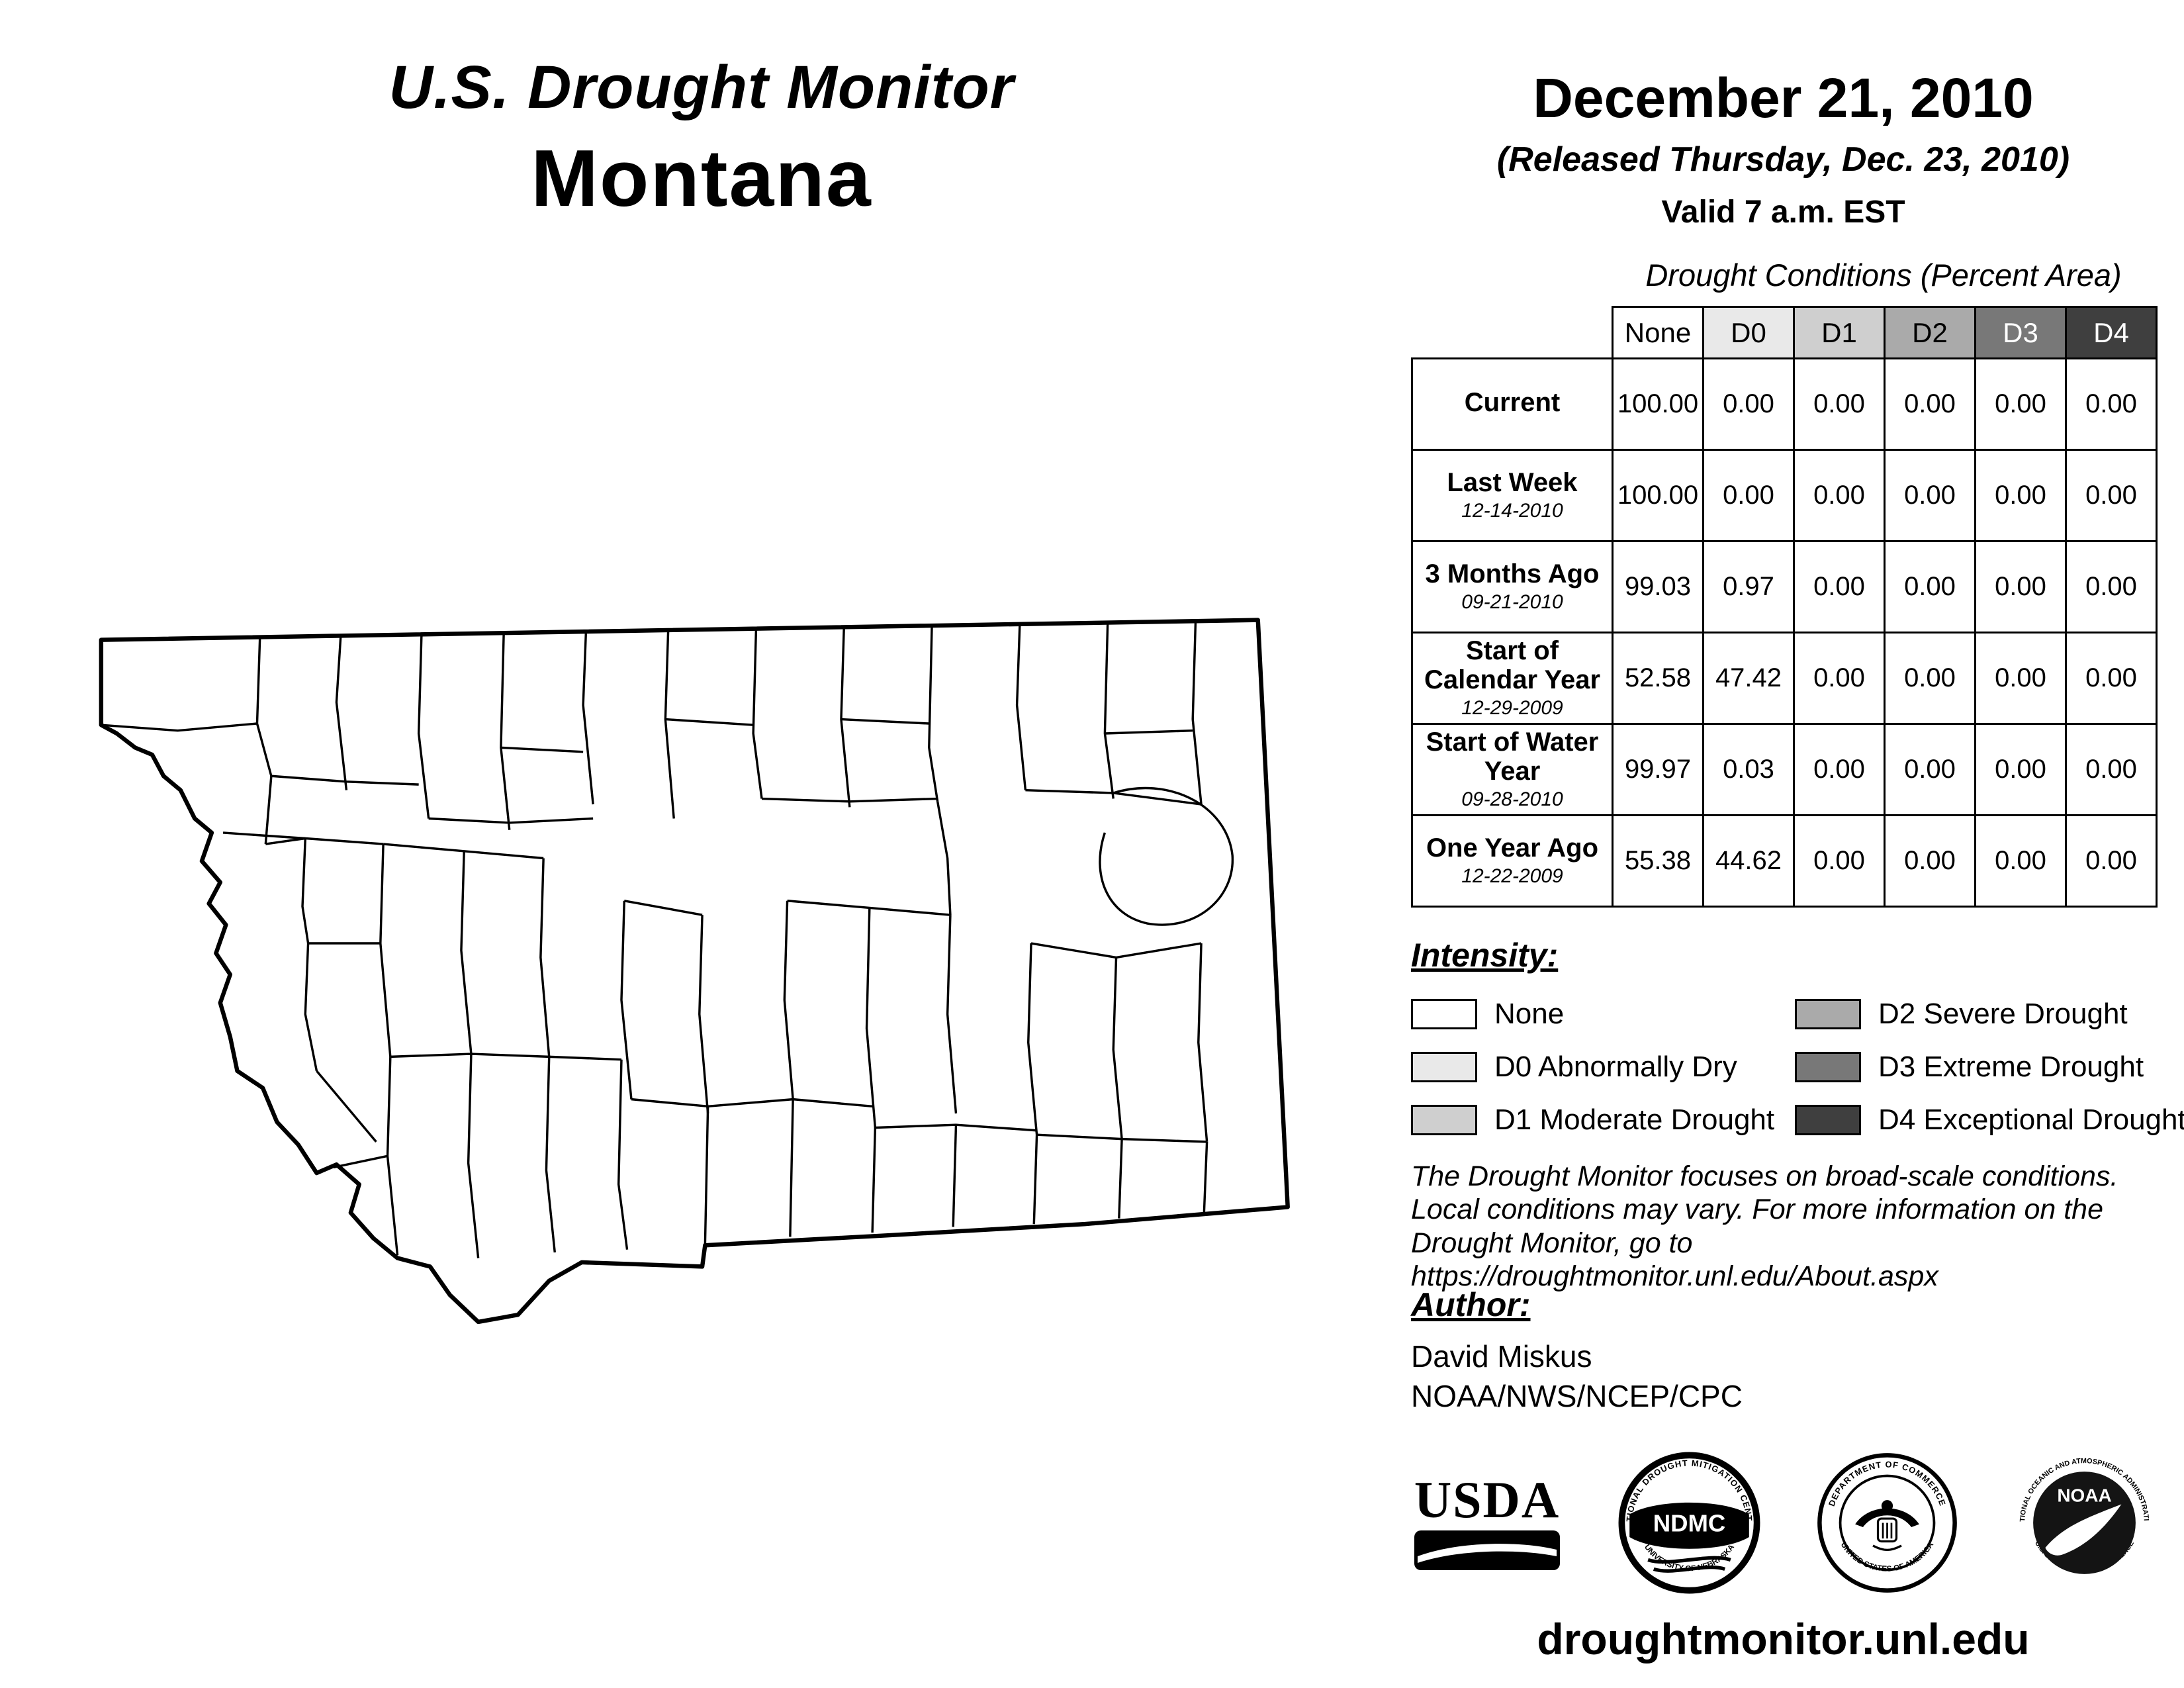 This screenshot has width=2184, height=1688. I want to click on legend-swatch-d2, so click(1828, 1014).